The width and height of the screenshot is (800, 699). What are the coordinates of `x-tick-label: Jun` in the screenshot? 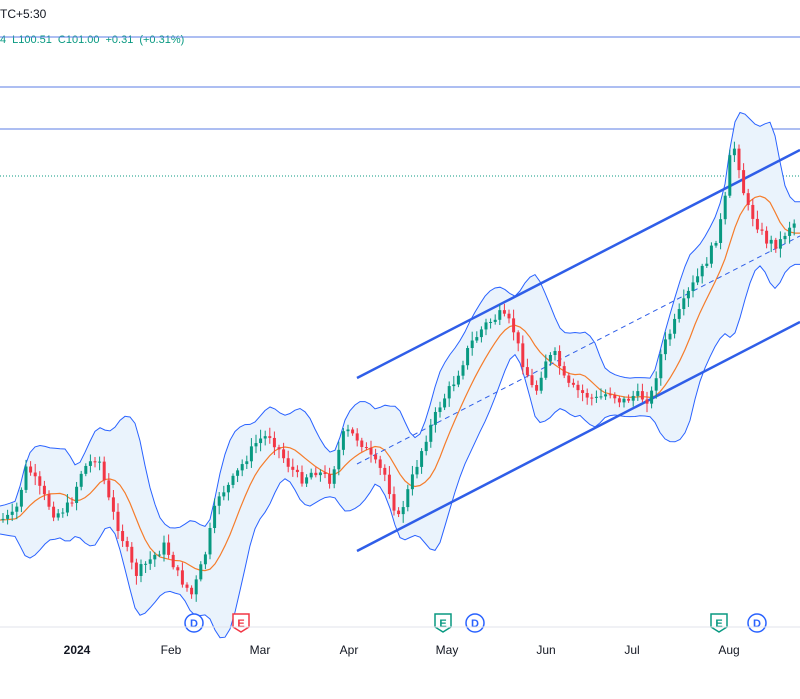 It's located at (545, 650).